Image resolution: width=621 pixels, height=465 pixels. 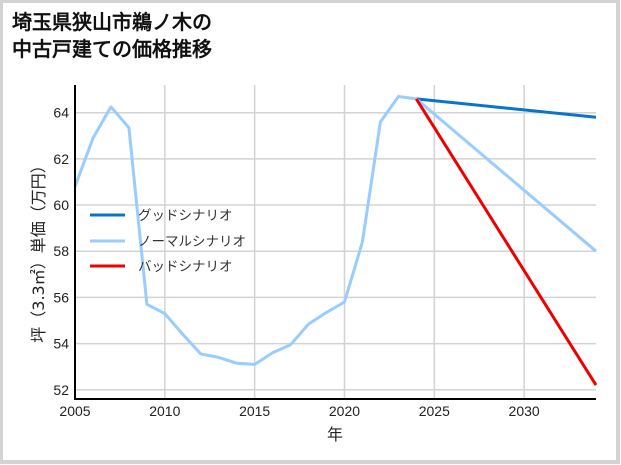 I want to click on x-tick-label: 2025, so click(x=434, y=411).